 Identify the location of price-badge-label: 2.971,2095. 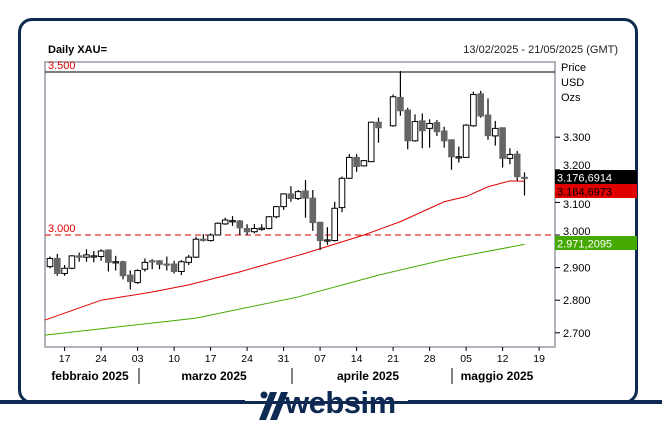
(584, 245).